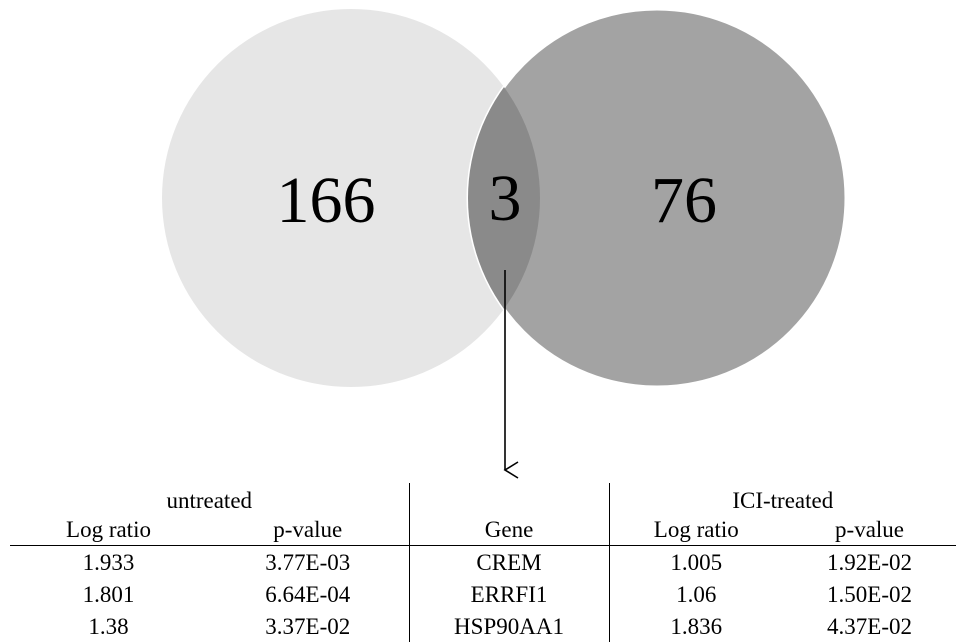 The height and width of the screenshot is (642, 956). I want to click on ici-log-ratio-cell: 1.005, so click(696, 561).